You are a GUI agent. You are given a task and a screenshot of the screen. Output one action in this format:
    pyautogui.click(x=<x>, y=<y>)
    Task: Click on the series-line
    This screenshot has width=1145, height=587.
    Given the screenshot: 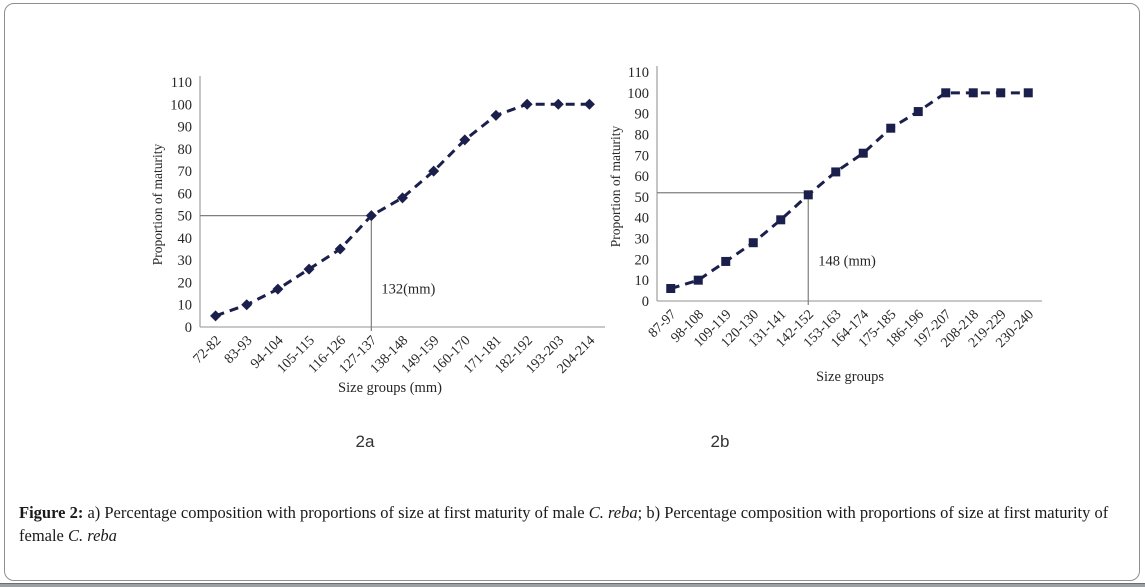 What is the action you would take?
    pyautogui.click(x=849, y=190)
    